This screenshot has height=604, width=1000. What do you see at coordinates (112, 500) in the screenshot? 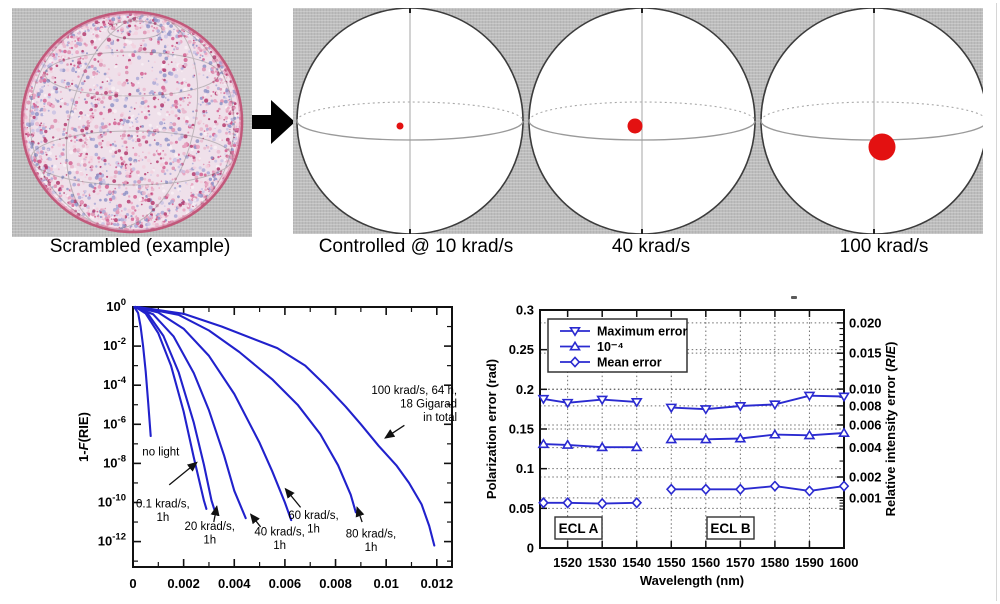
I see `svg-text: 10⁻¹⁰` at bounding box center [112, 500].